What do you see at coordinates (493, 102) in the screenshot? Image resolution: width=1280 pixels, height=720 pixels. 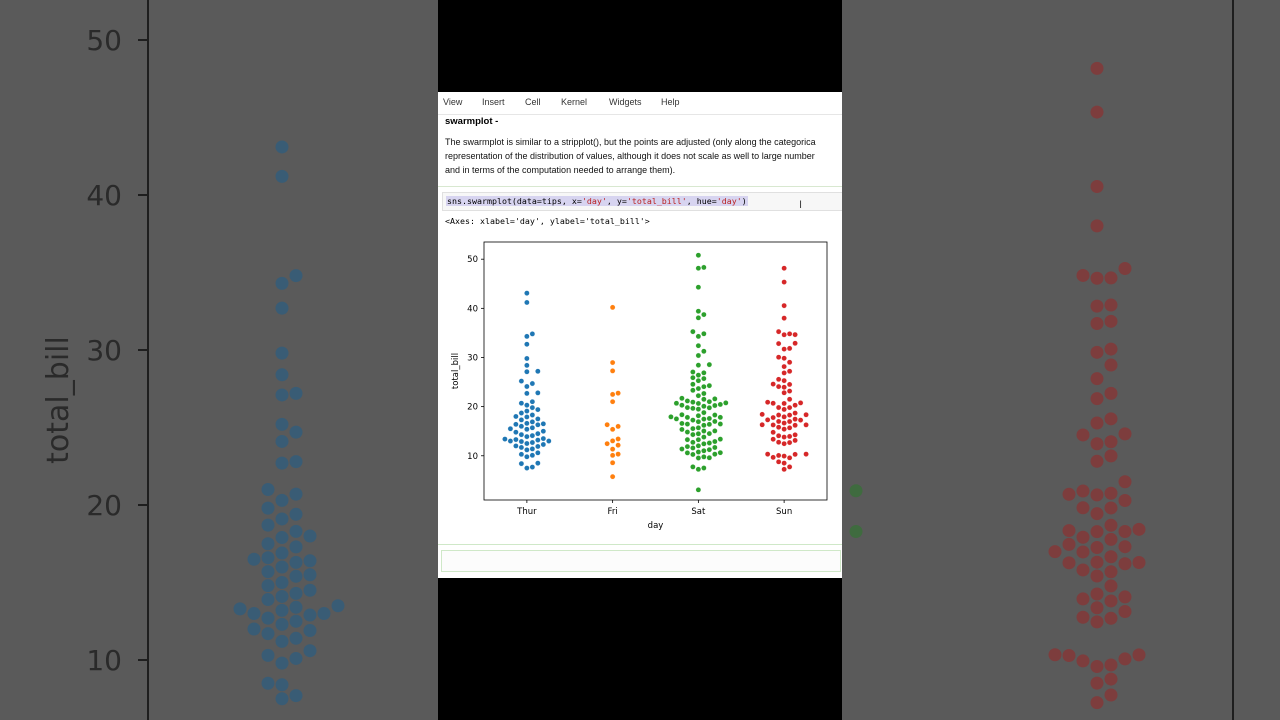 I see `menu-insert: Insert` at bounding box center [493, 102].